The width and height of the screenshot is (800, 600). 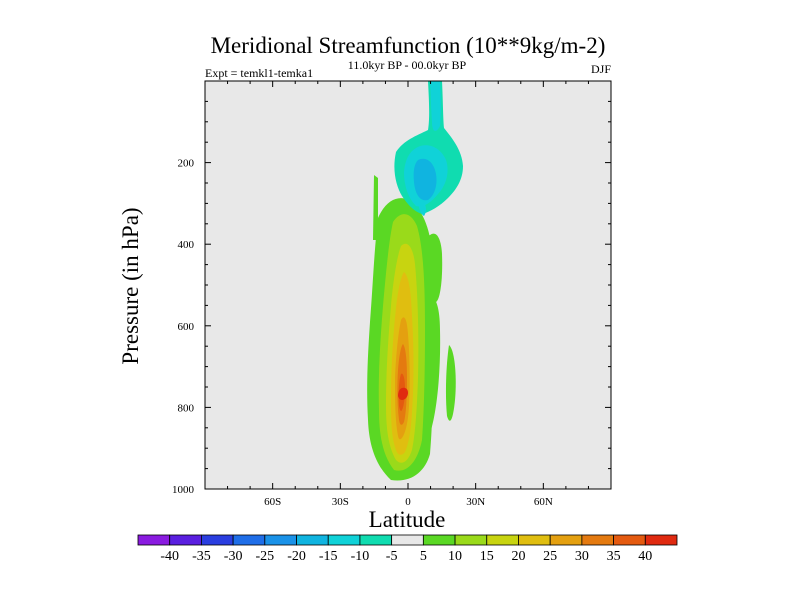 I want to click on contour-level-neg15, so click(x=425, y=179).